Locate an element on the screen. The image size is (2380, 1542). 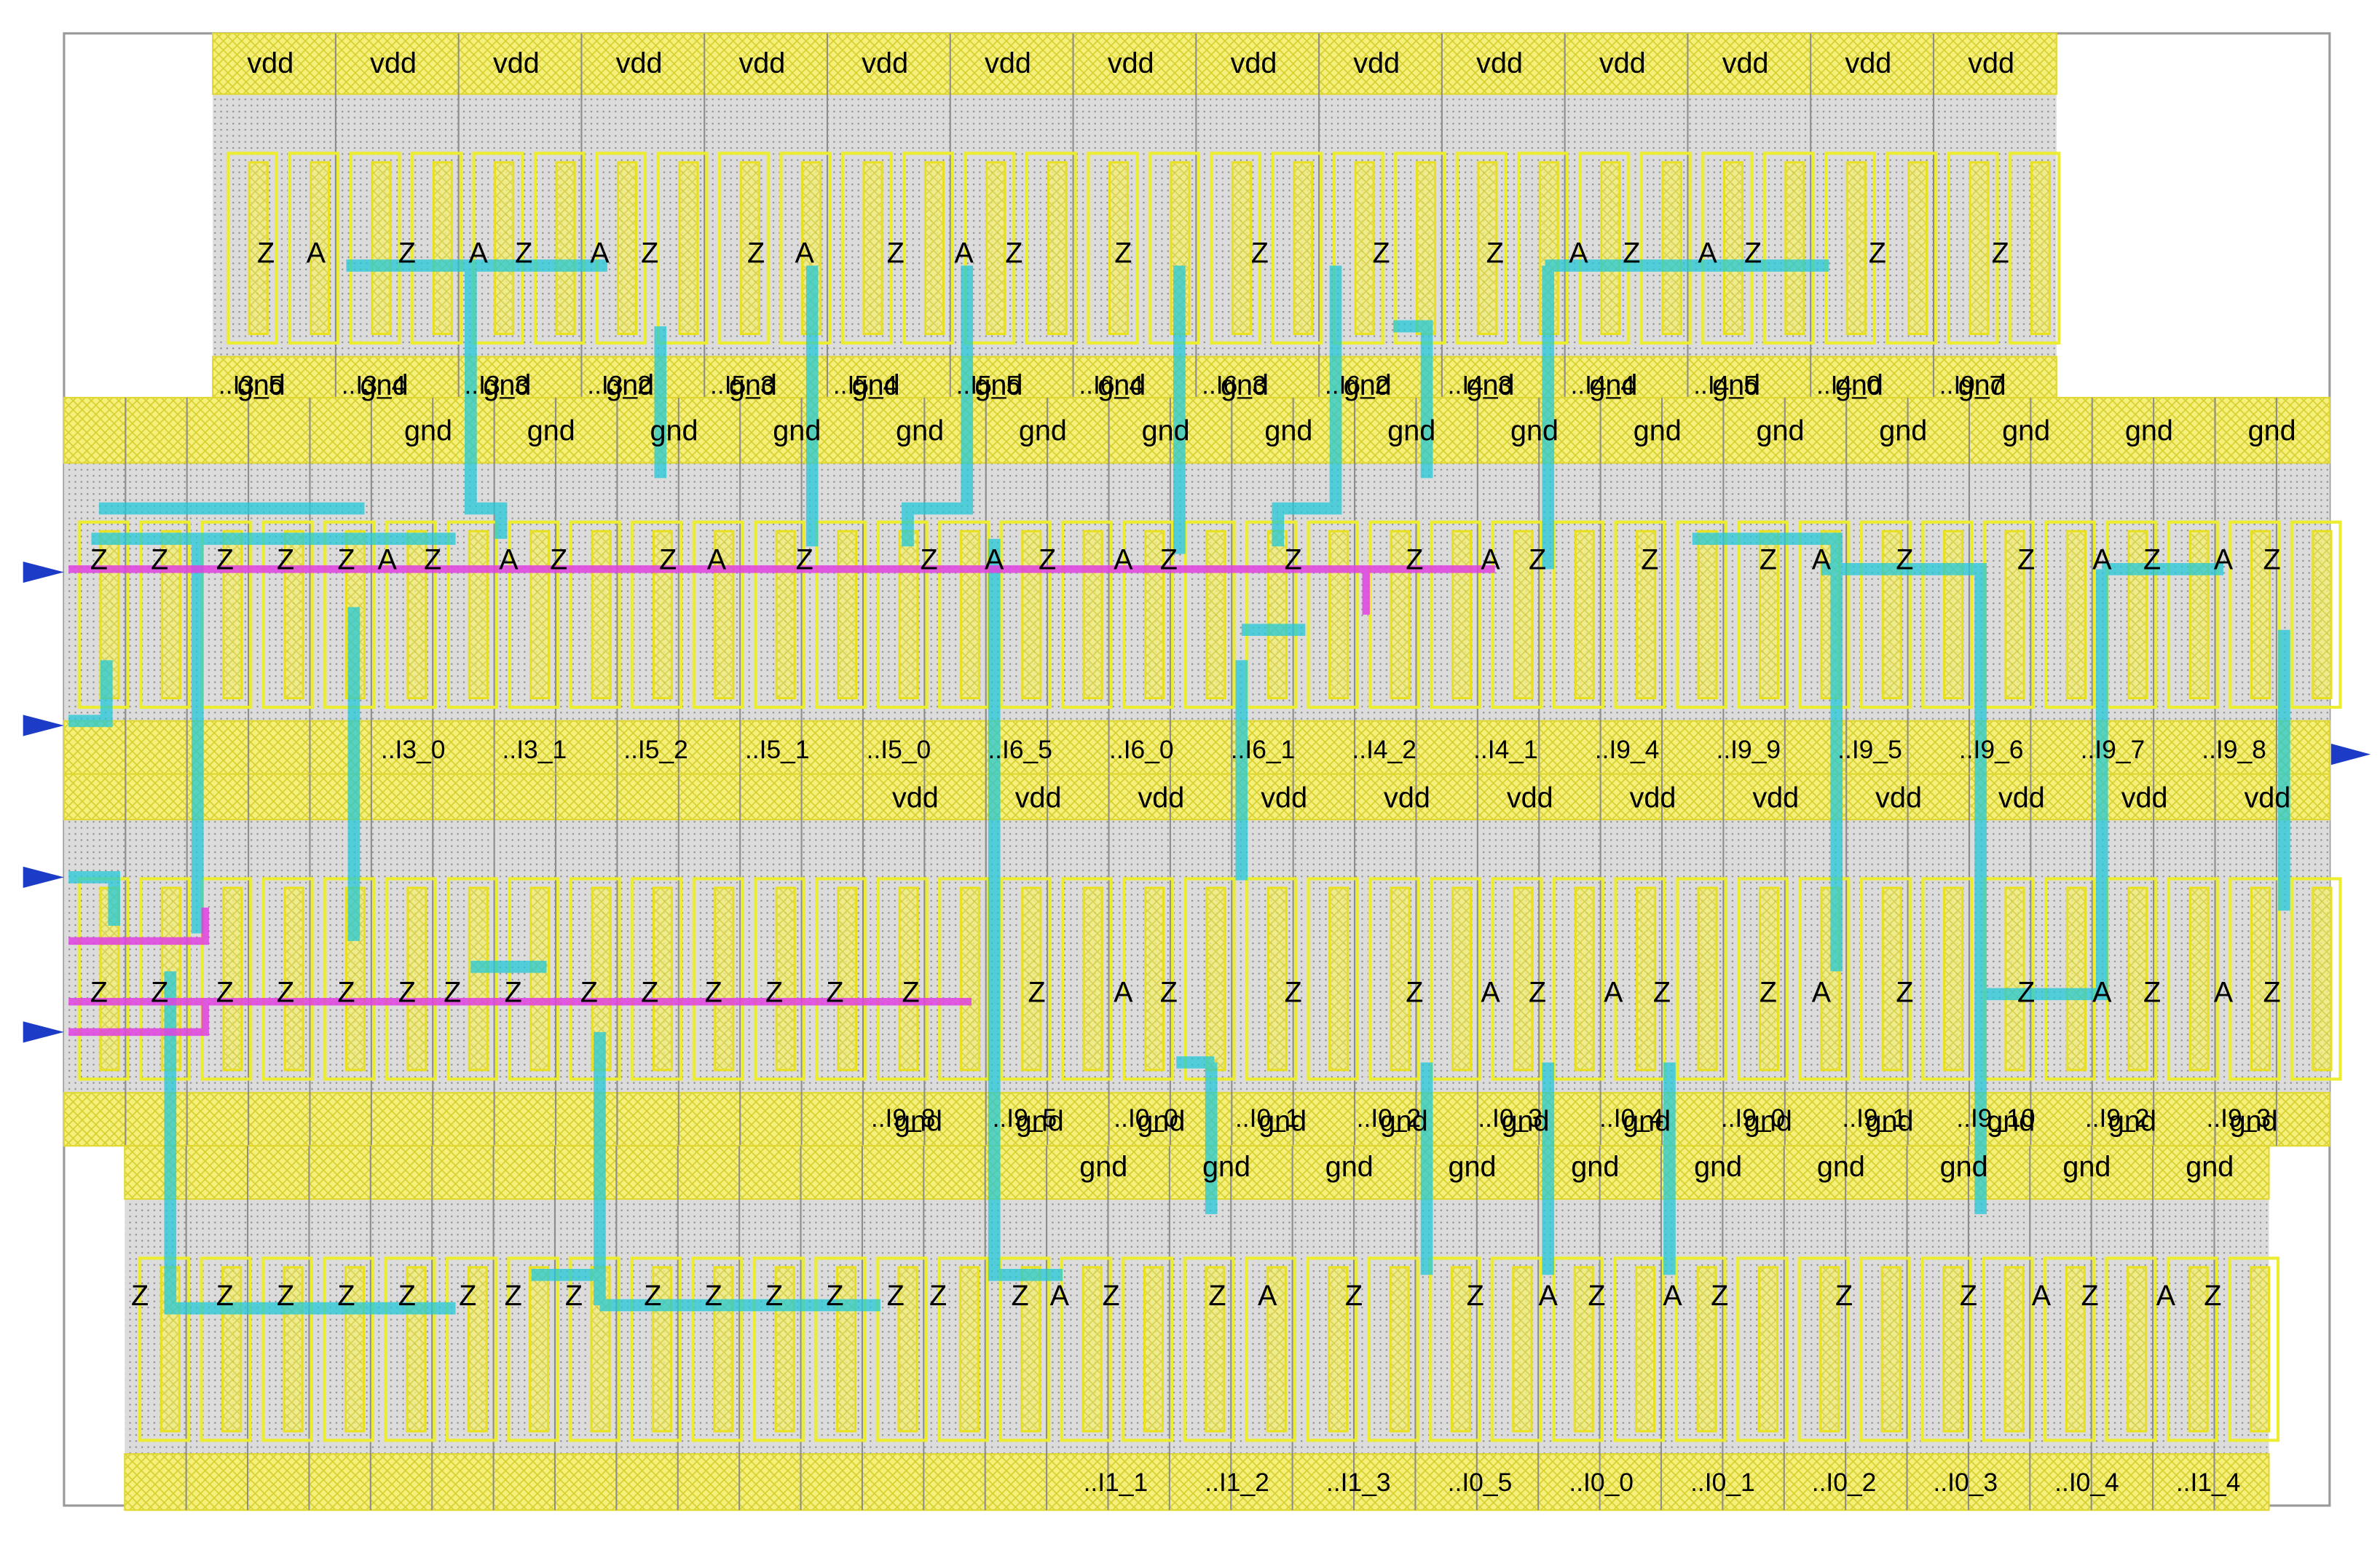
instance-label: ..I9_9 is located at coordinates (1748, 749).